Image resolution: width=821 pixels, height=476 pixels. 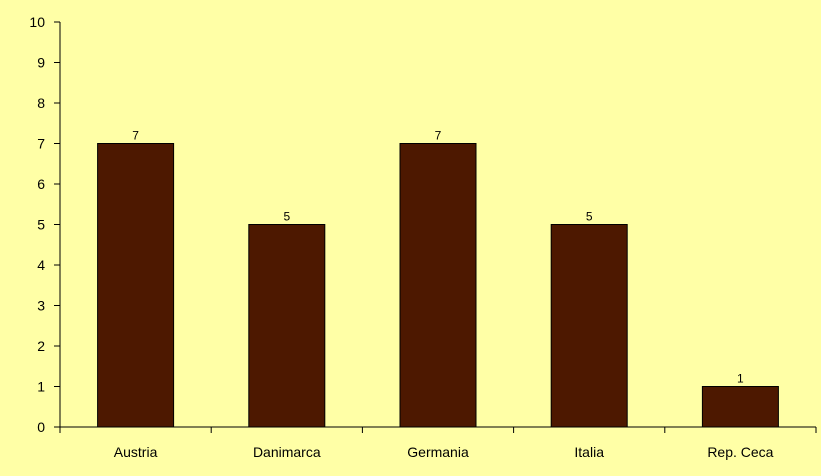 I want to click on data-label: 1, so click(x=740, y=379).